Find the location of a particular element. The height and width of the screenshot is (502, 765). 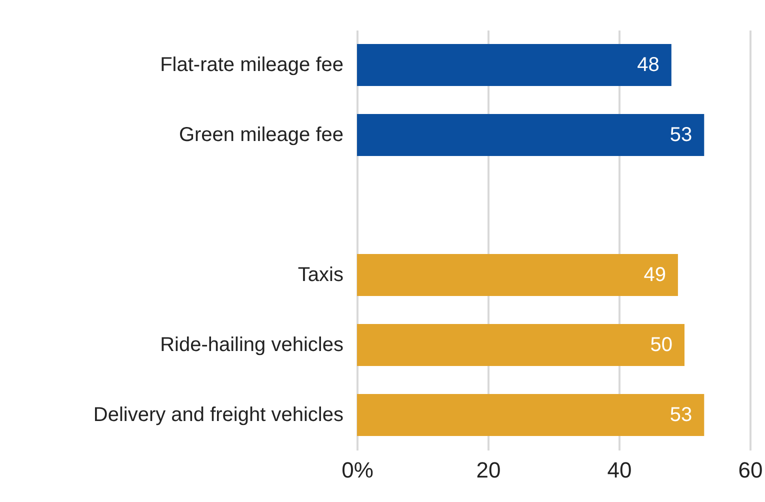

y-tick-label: Delivery and freight vehicles is located at coordinates (218, 415).